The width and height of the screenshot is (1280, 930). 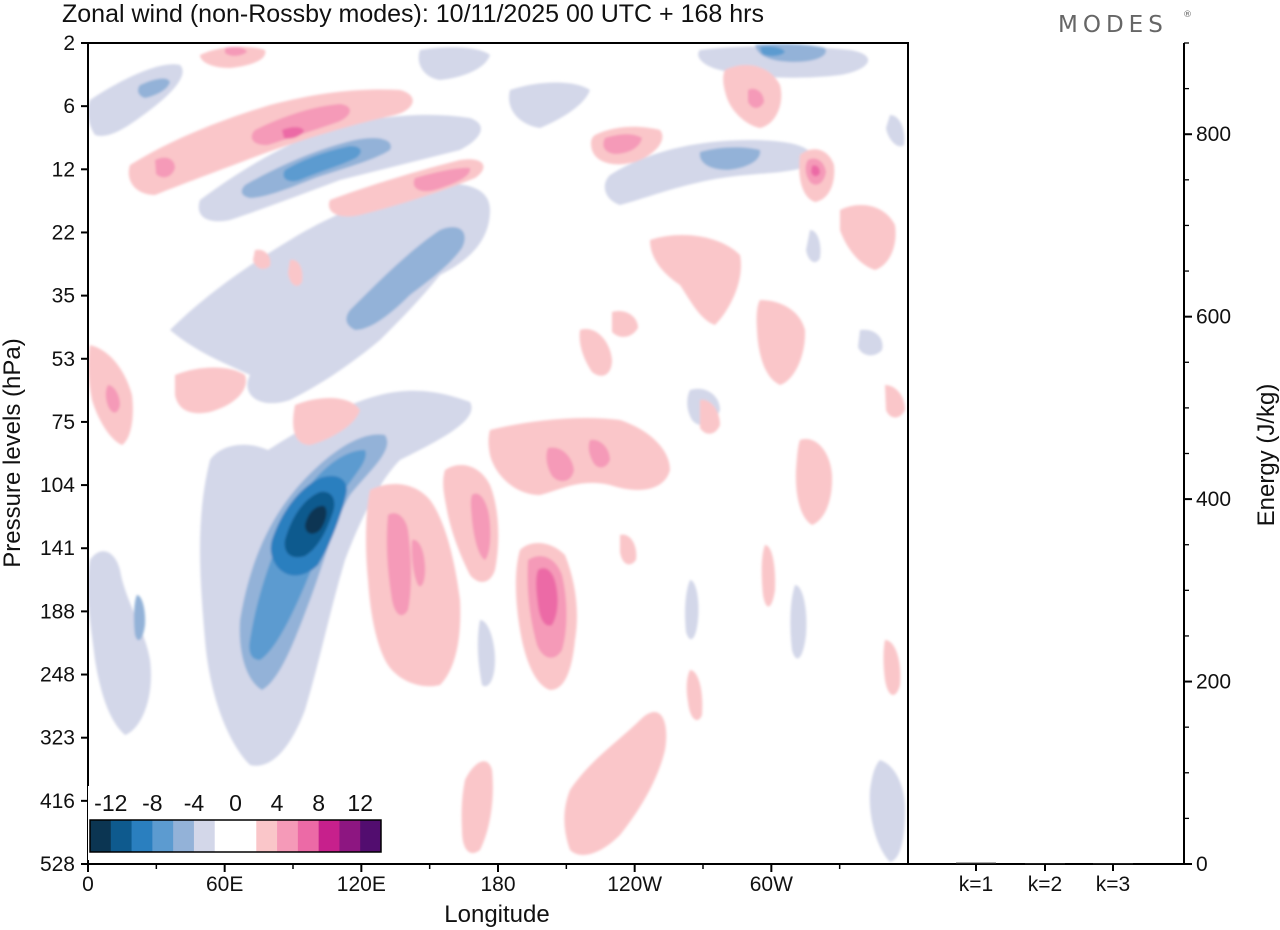 I want to click on energy-category-label: k=2, so click(x=1045, y=884).